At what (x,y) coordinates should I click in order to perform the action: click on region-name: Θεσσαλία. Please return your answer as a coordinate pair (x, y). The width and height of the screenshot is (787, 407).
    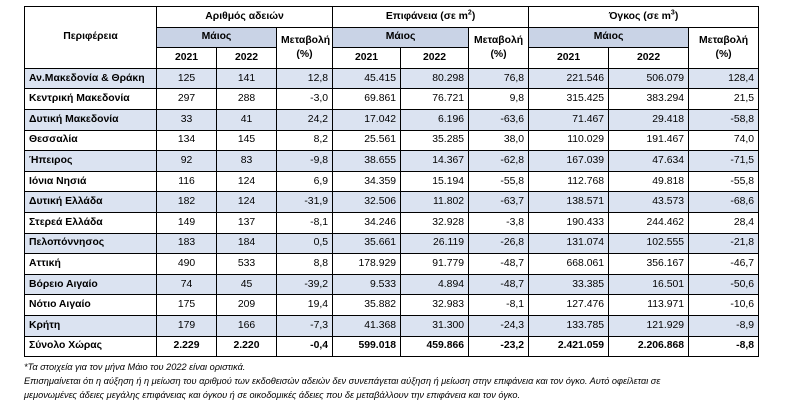
    Looking at the image, I should click on (90, 140).